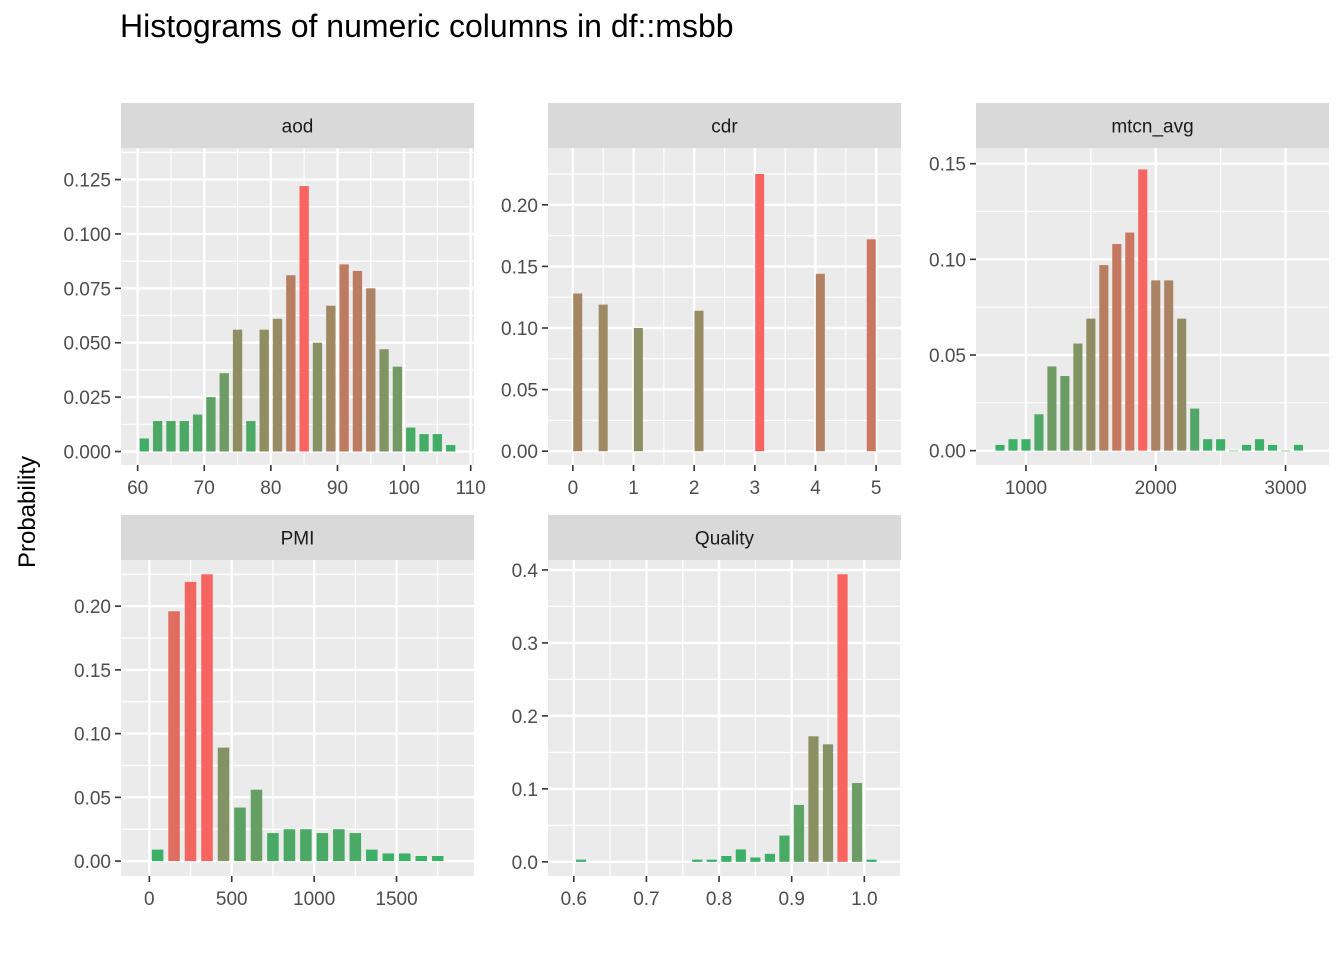 The image size is (1344, 960). I want to click on facet-panel-mtcn_avg: mtcn_avg 1000 2000 3000 0.00 0.05 0.10 0.15, so click(1129, 301).